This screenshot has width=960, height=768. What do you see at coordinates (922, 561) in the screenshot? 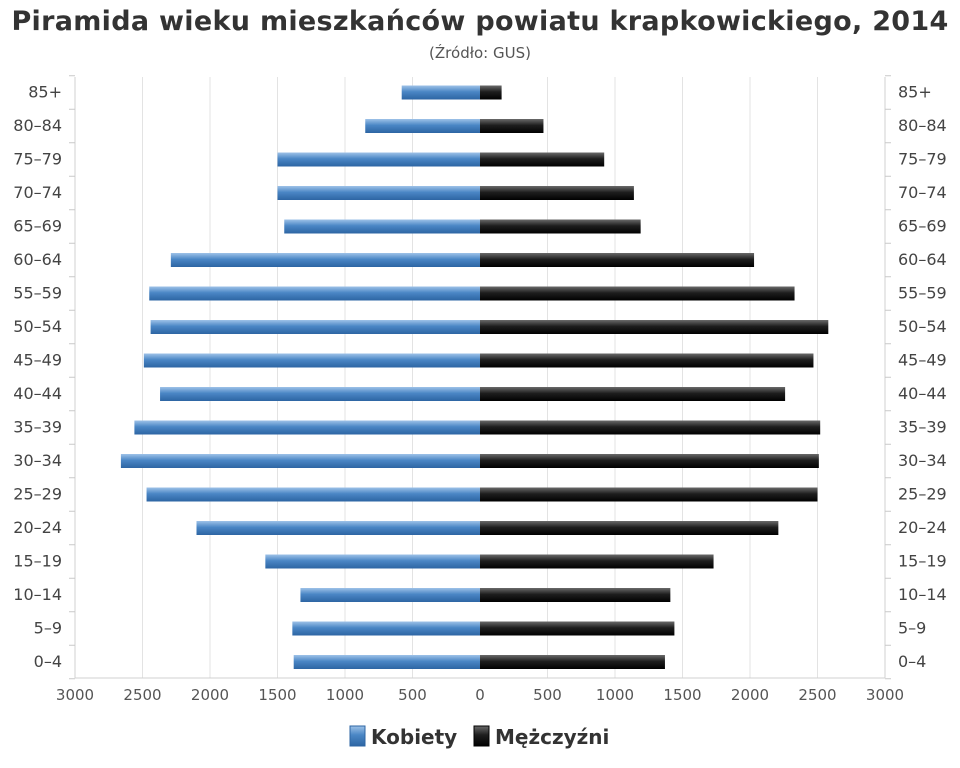
I see `y-category-label-right: 15–19` at bounding box center [922, 561].